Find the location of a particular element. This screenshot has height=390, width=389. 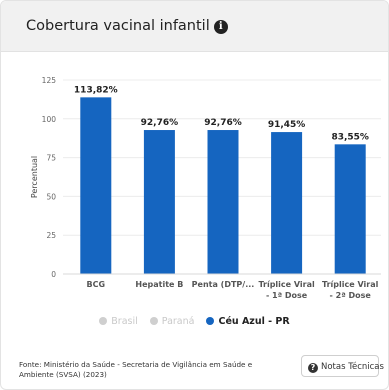

y-tick-label: 100 is located at coordinates (49, 119).